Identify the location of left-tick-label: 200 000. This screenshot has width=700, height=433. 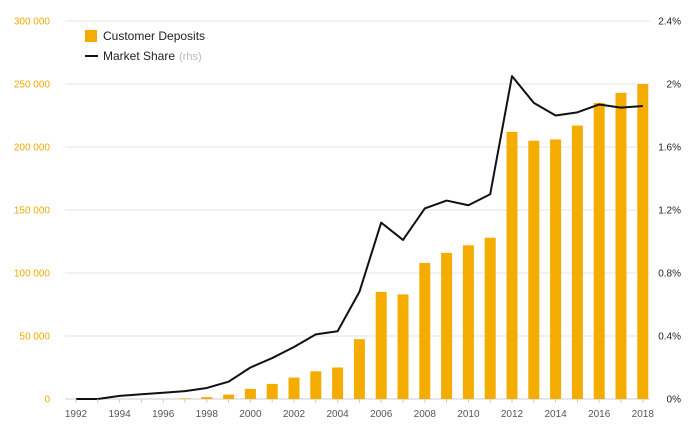
(32, 148).